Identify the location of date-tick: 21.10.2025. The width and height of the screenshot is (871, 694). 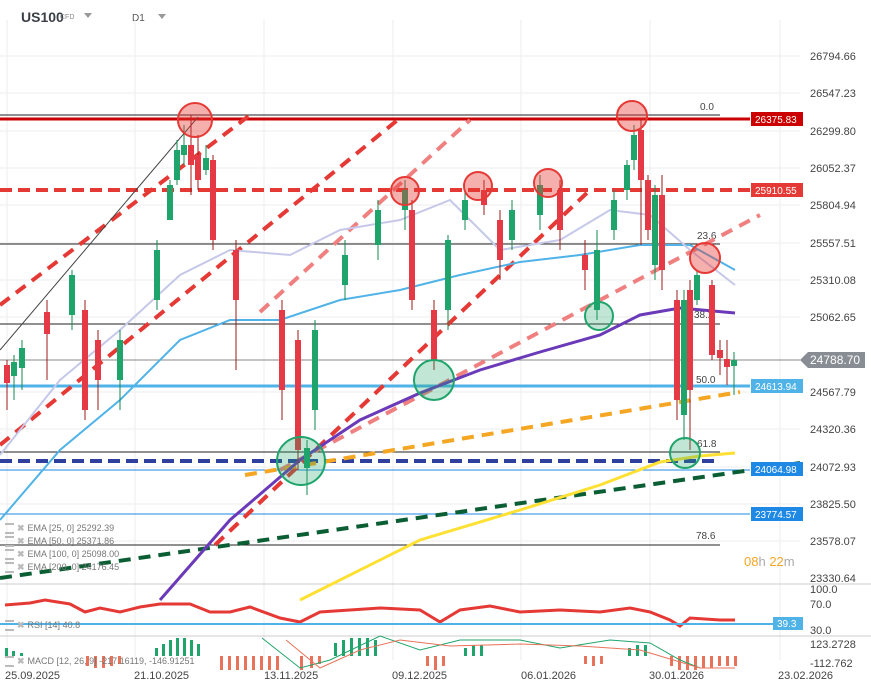
(162, 676).